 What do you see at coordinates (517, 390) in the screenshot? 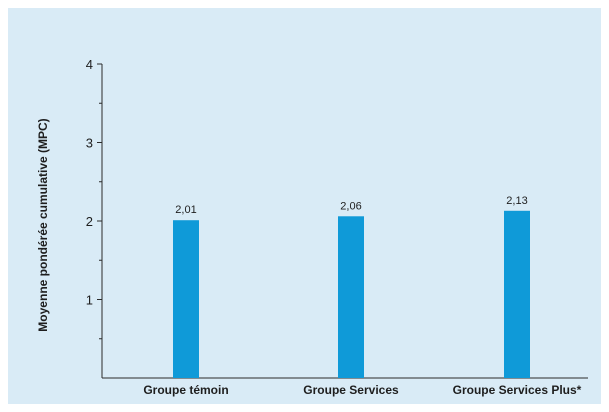
I see `x-tick-label: Groupe Services Plus*` at bounding box center [517, 390].